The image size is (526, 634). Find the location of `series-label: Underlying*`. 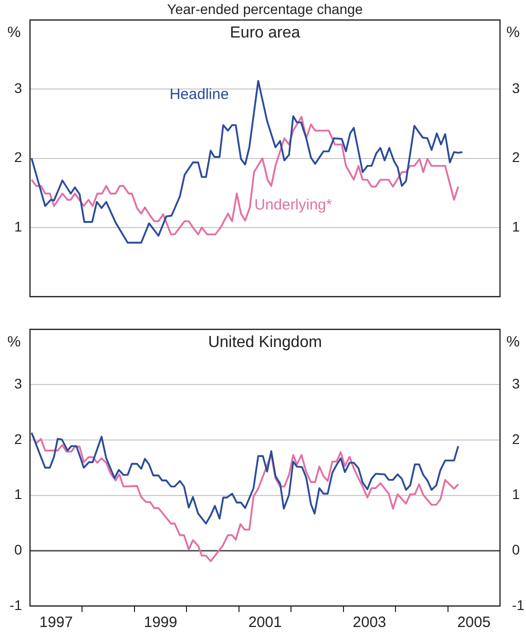

series-label: Underlying* is located at coordinates (293, 205).